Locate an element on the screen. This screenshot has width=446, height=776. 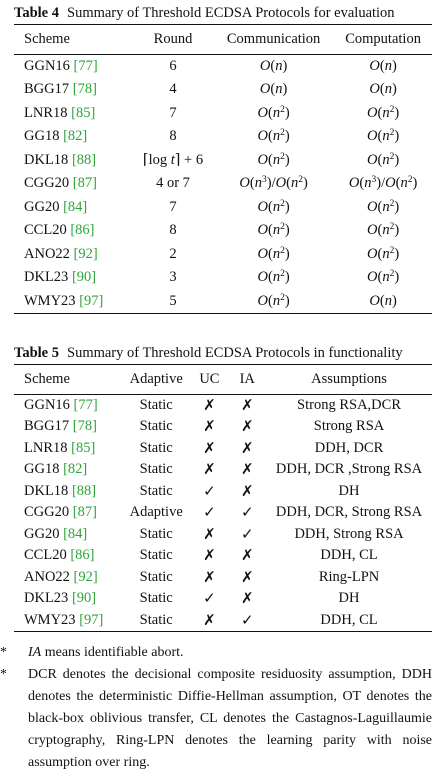
t4-scheme-cell: WMY23 [97] is located at coordinates (73, 301).